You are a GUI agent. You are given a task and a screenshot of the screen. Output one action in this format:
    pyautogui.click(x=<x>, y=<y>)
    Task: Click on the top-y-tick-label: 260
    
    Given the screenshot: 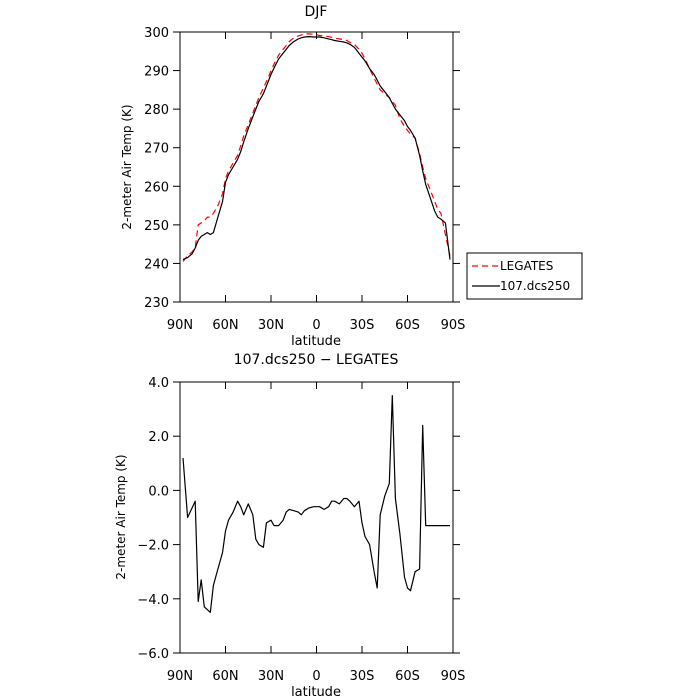 What is the action you would take?
    pyautogui.click(x=156, y=187)
    